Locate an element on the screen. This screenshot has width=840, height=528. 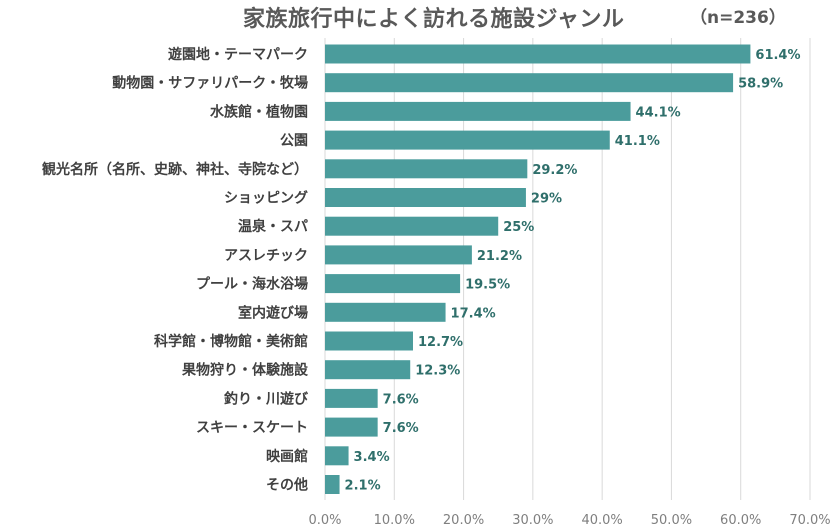
x-tick-label: 40.0% is located at coordinates (601, 520).